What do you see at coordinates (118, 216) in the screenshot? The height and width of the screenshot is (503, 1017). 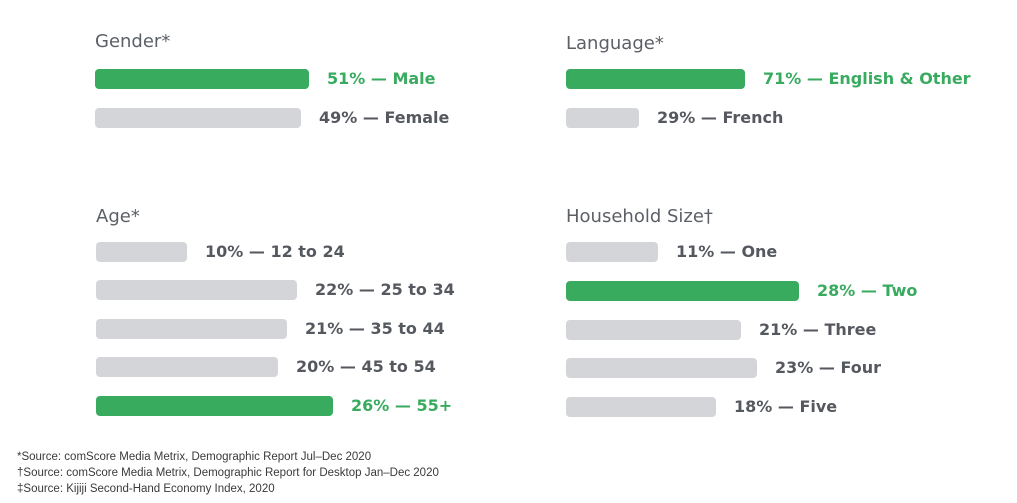 I see `chart-title: Age*` at bounding box center [118, 216].